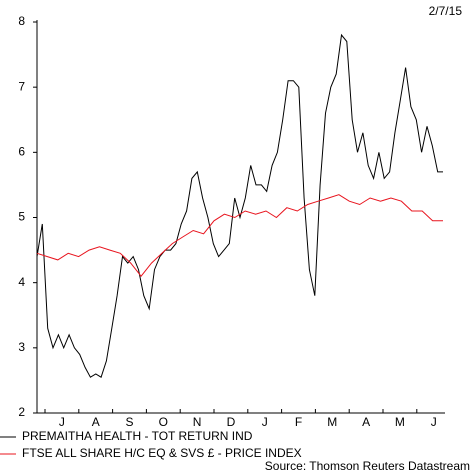  I want to click on y-tick-label: 3, so click(21, 347).